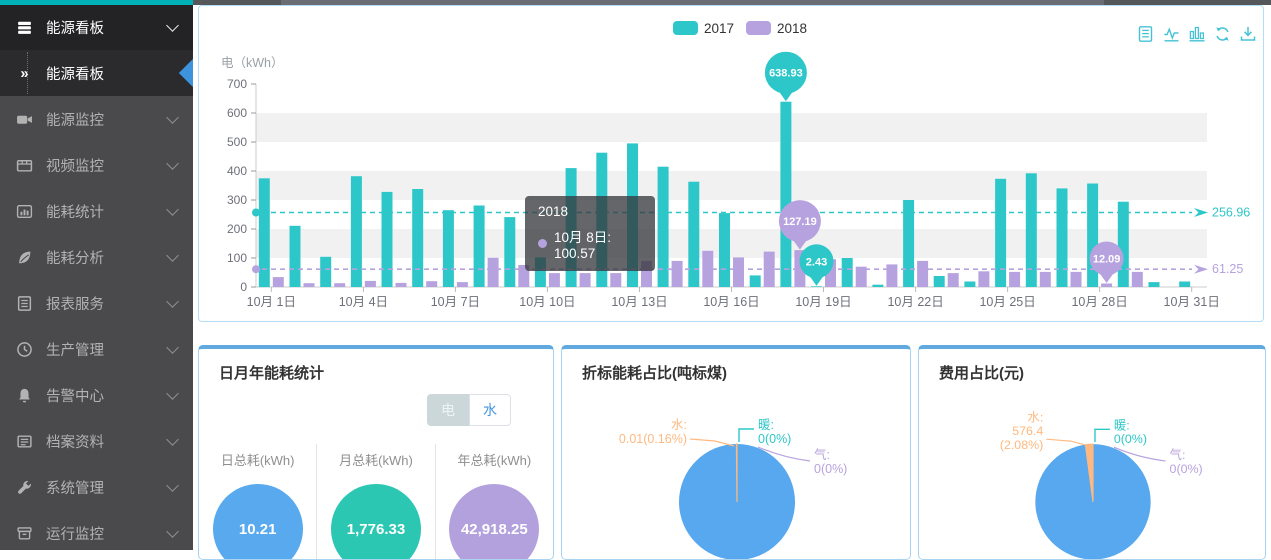  What do you see at coordinates (375, 501) in the screenshot?
I see `stat-monthly: 月总耗(kWh) 1,776.33` at bounding box center [375, 501].